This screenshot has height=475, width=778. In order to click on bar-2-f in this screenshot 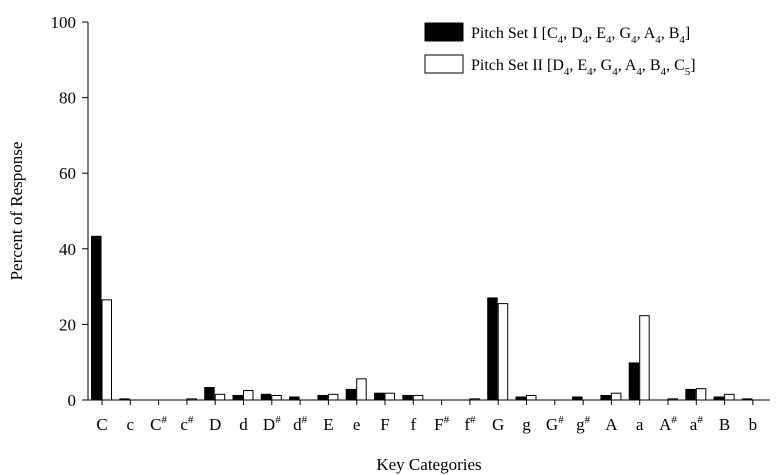, I will do `click(418, 397)`.